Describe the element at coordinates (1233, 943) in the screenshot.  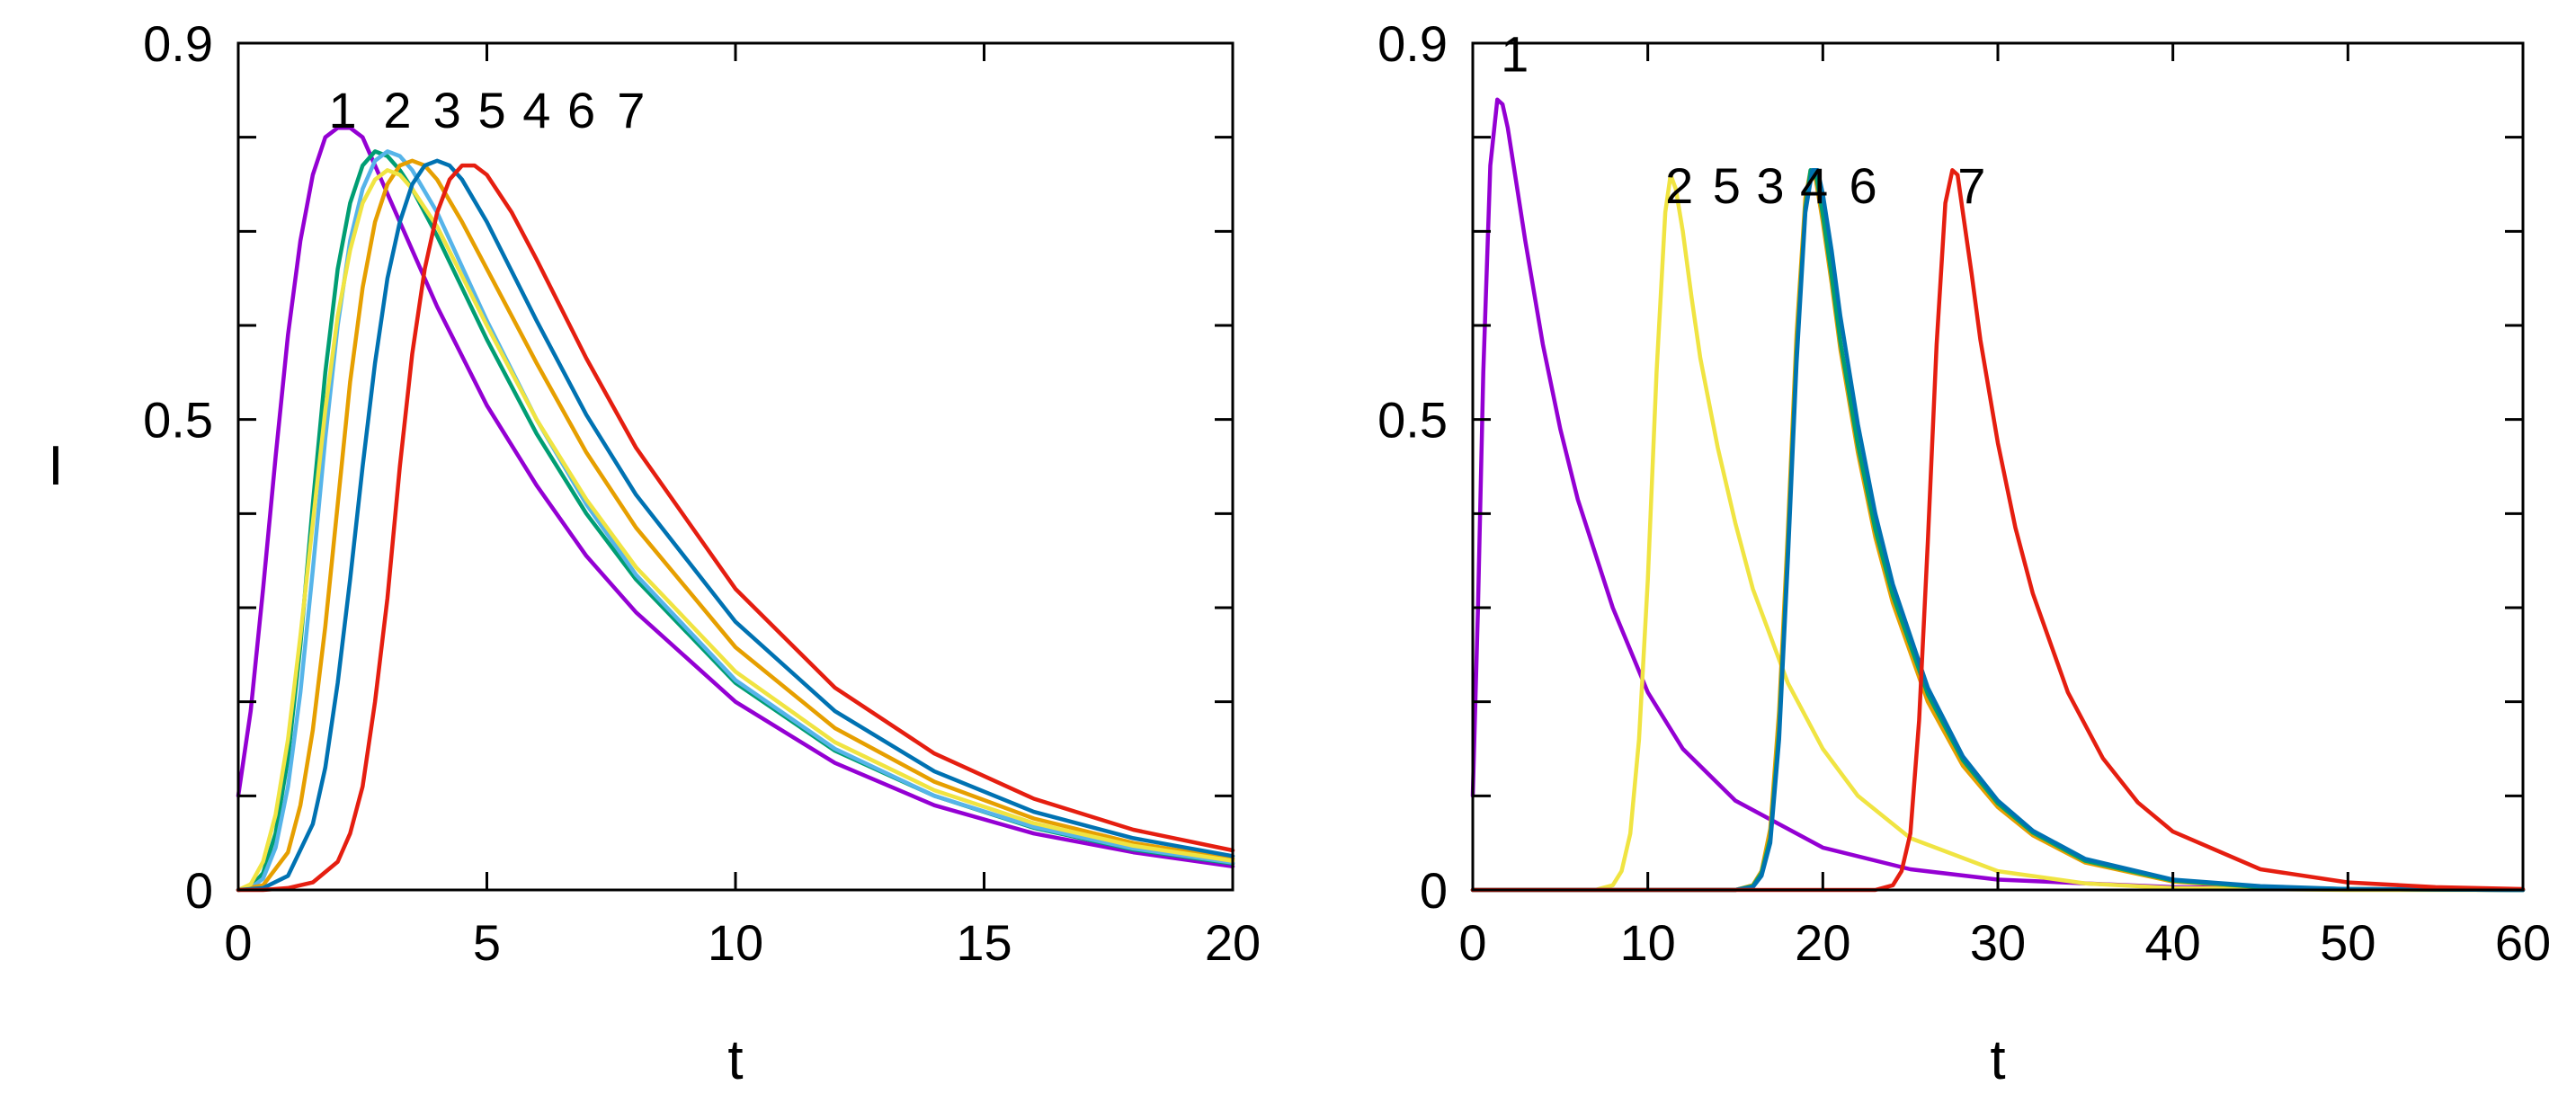
I see `left-x-tick-label: 20` at that location.